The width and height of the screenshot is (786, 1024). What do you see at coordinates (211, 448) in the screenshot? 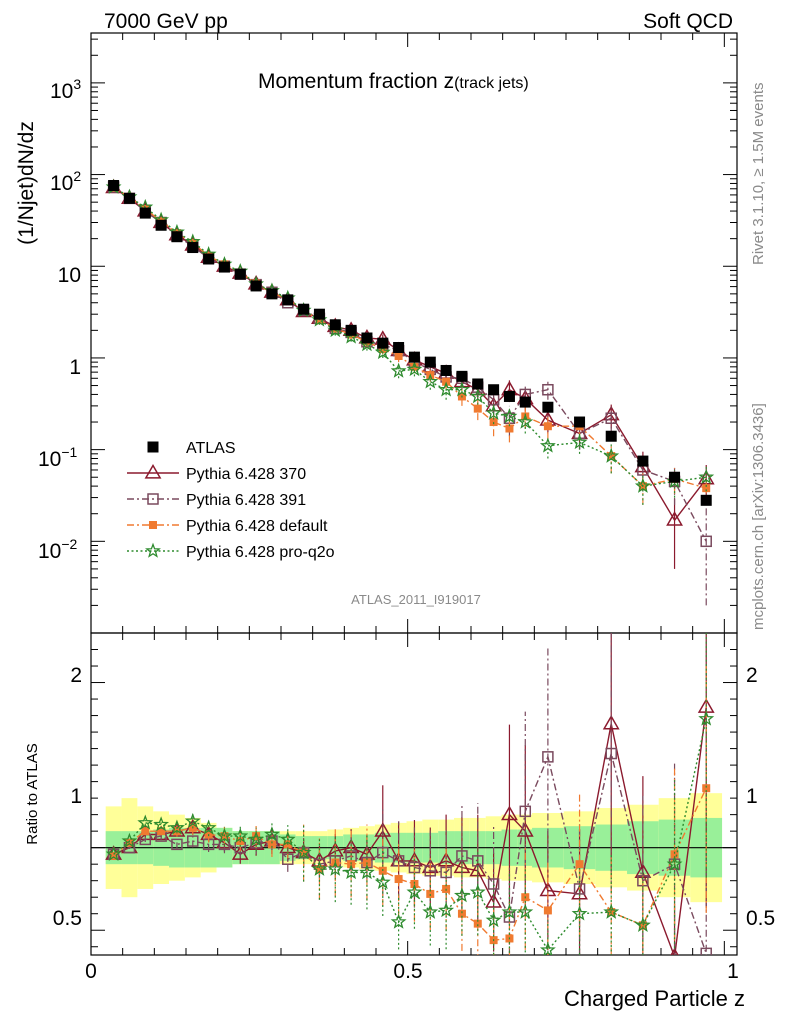
I see `legend-label-atlas: ATLAS` at bounding box center [211, 448].